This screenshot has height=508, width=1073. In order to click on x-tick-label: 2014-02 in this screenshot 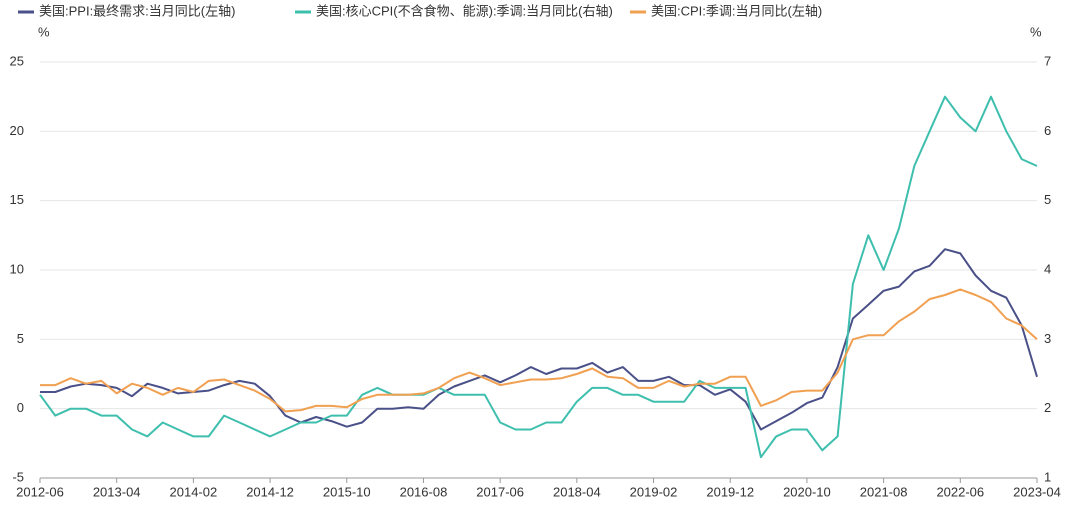, I will do `click(194, 491)`.